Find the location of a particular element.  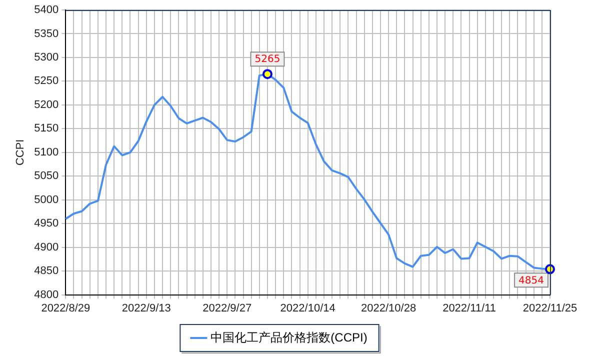

annotation: 5265 is located at coordinates (267, 60).